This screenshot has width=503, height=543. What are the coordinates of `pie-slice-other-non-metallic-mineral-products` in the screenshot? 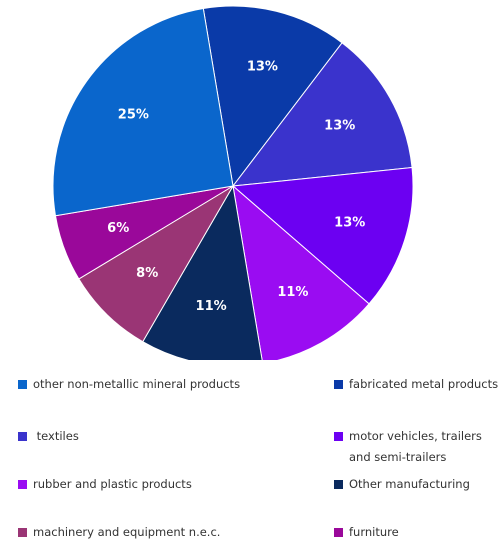 It's located at (143, 112).